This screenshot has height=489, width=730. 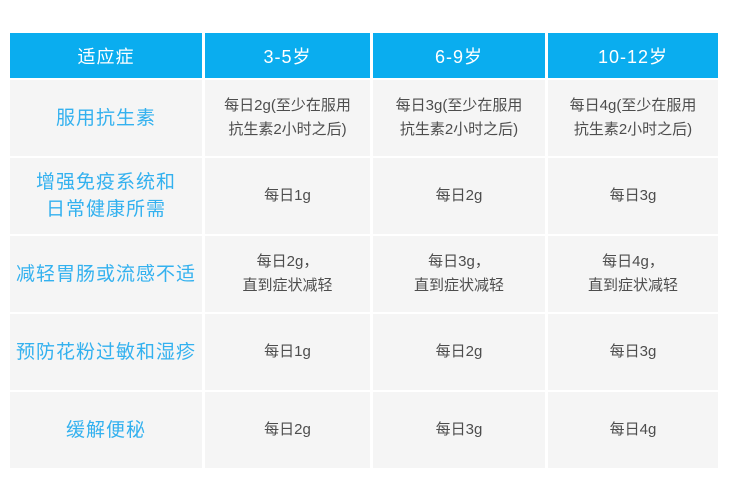 What do you see at coordinates (287, 55) in the screenshot?
I see `header-cell-age-3-5: 3-5岁` at bounding box center [287, 55].